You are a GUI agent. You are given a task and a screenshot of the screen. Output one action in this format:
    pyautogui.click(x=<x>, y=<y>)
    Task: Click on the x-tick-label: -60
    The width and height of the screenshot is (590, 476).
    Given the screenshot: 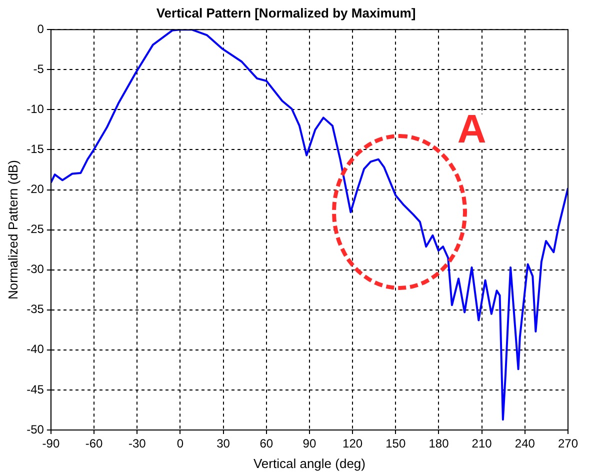 What is the action you would take?
    pyautogui.click(x=94, y=443)
    